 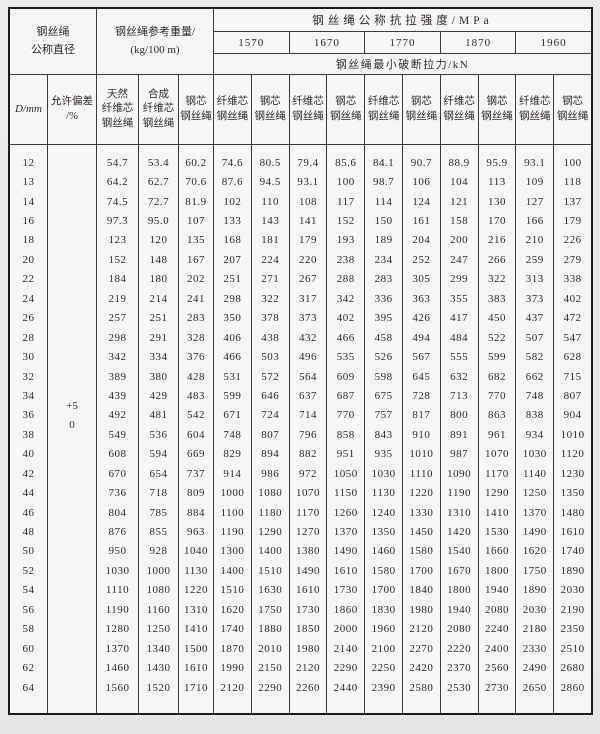 I want to click on table-cell: 1430, so click(x=158, y=668).